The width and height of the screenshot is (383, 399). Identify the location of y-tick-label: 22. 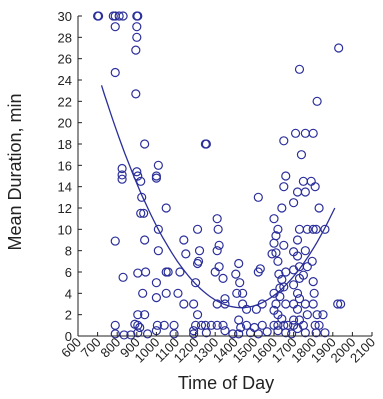
(65, 101).